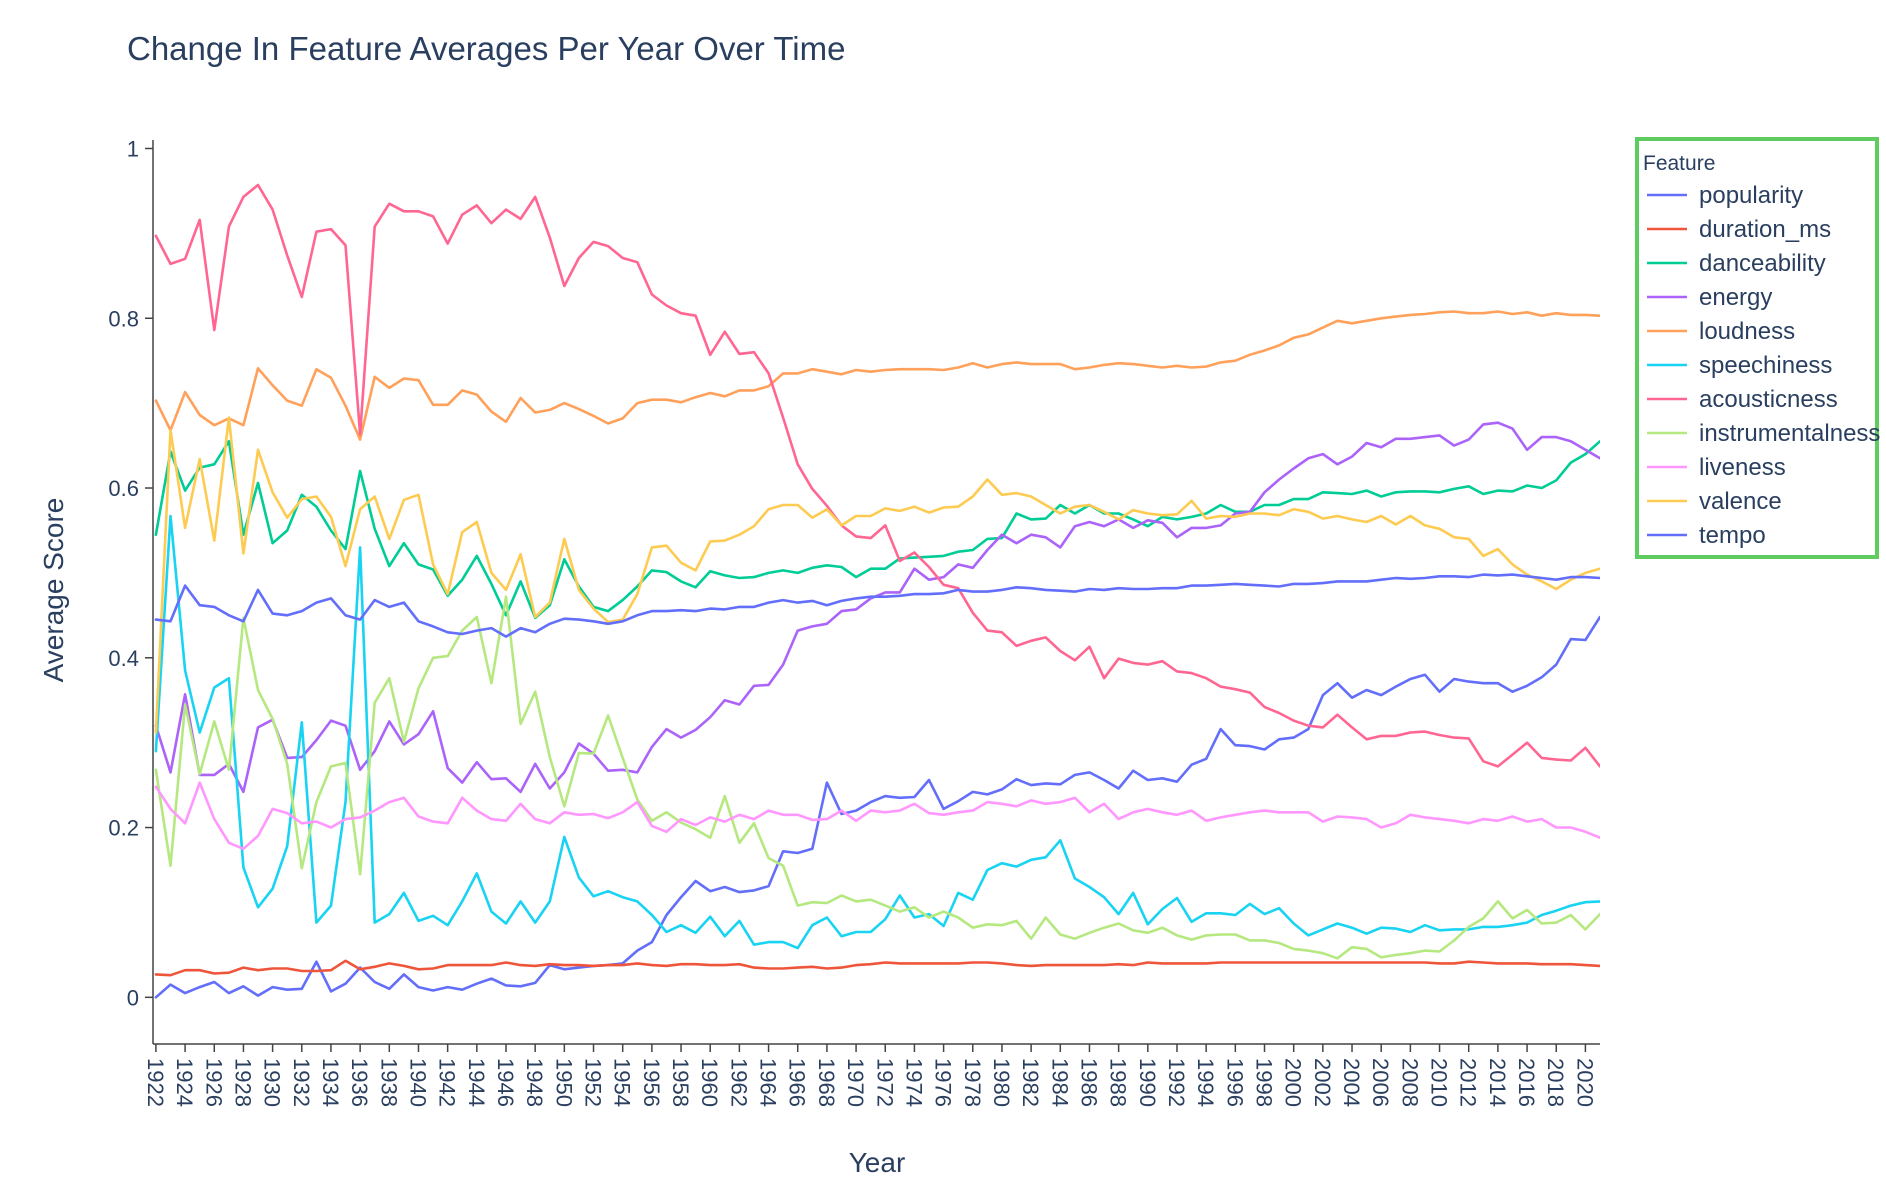  Describe the element at coordinates (242, 1082) in the screenshot. I see `x-tick-label: 1928` at that location.